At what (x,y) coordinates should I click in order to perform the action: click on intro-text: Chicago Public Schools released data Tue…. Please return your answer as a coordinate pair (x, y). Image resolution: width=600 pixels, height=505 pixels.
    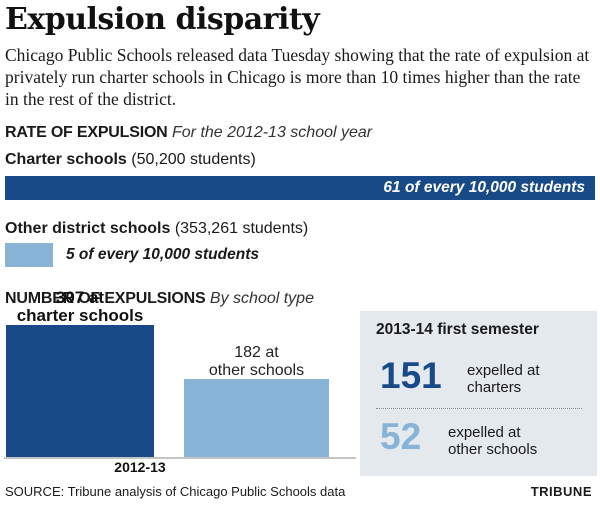
    Looking at the image, I should click on (297, 77).